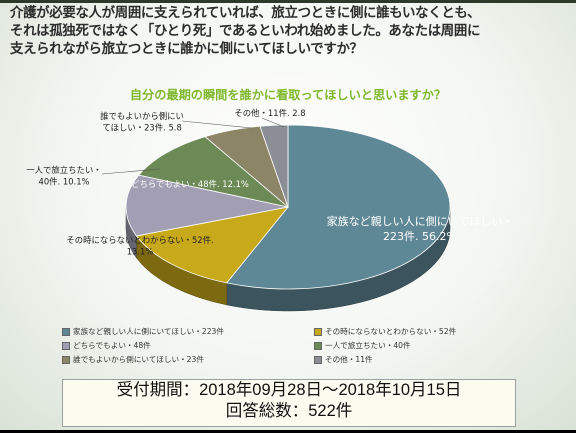 The image size is (576, 433). What do you see at coordinates (142, 121) in the screenshot?
I see `data-label: 誰でもよいから側にいてほしい・23件. 5.8` at bounding box center [142, 121].